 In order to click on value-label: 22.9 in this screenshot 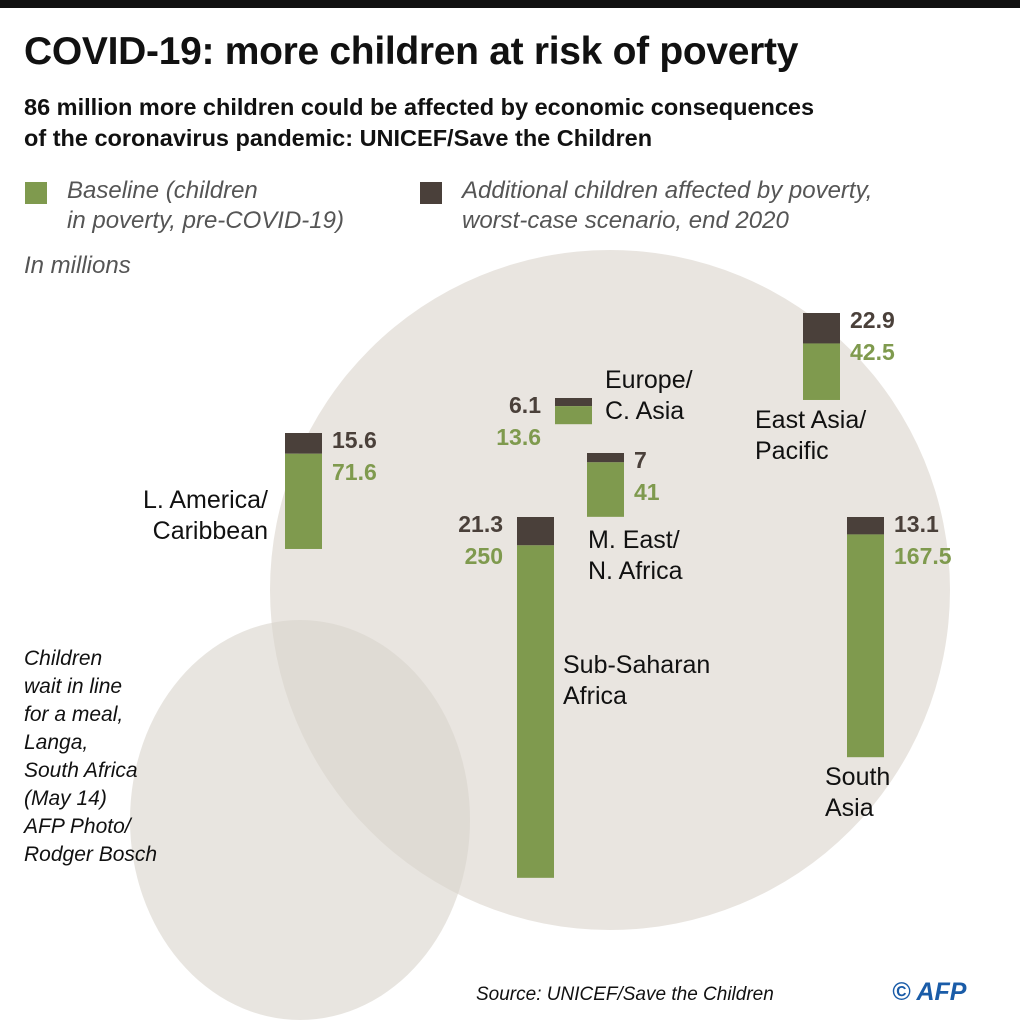, I will do `click(872, 320)`.